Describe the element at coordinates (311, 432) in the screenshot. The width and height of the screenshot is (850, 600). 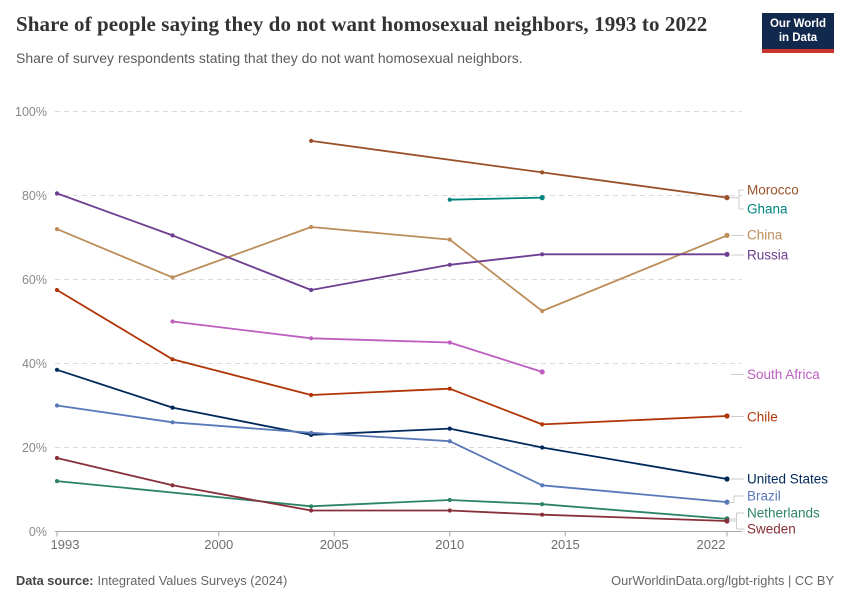
I see `data-point-brazil-2004` at that location.